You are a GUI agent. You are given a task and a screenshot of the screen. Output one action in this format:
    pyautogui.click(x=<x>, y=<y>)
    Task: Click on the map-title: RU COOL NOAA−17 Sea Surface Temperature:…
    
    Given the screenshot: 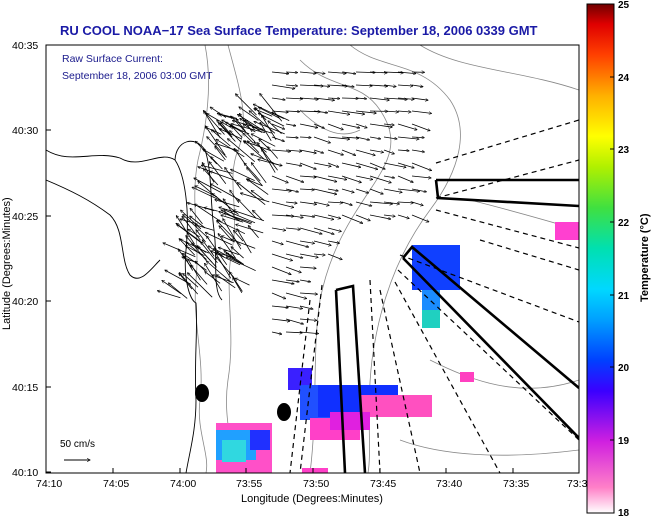 What is the action you would take?
    pyautogui.click(x=299, y=30)
    